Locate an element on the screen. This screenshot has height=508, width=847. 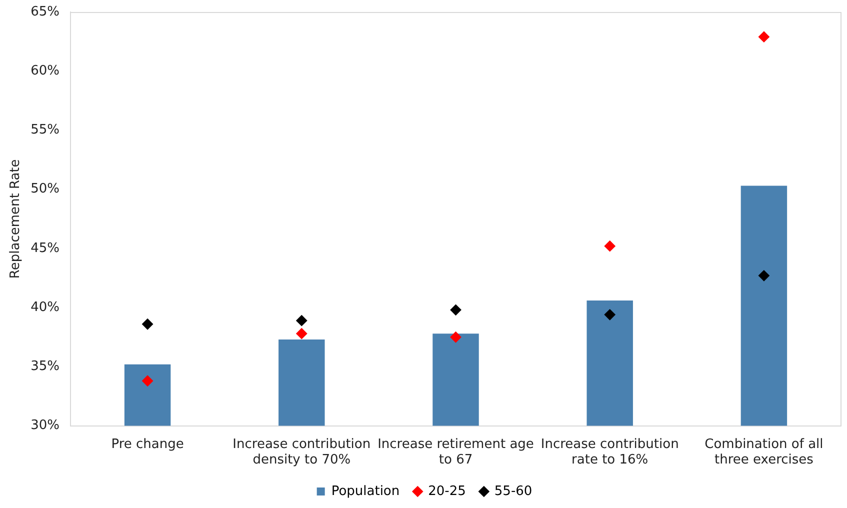
y-tick-label: 55% is located at coordinates (45, 130).